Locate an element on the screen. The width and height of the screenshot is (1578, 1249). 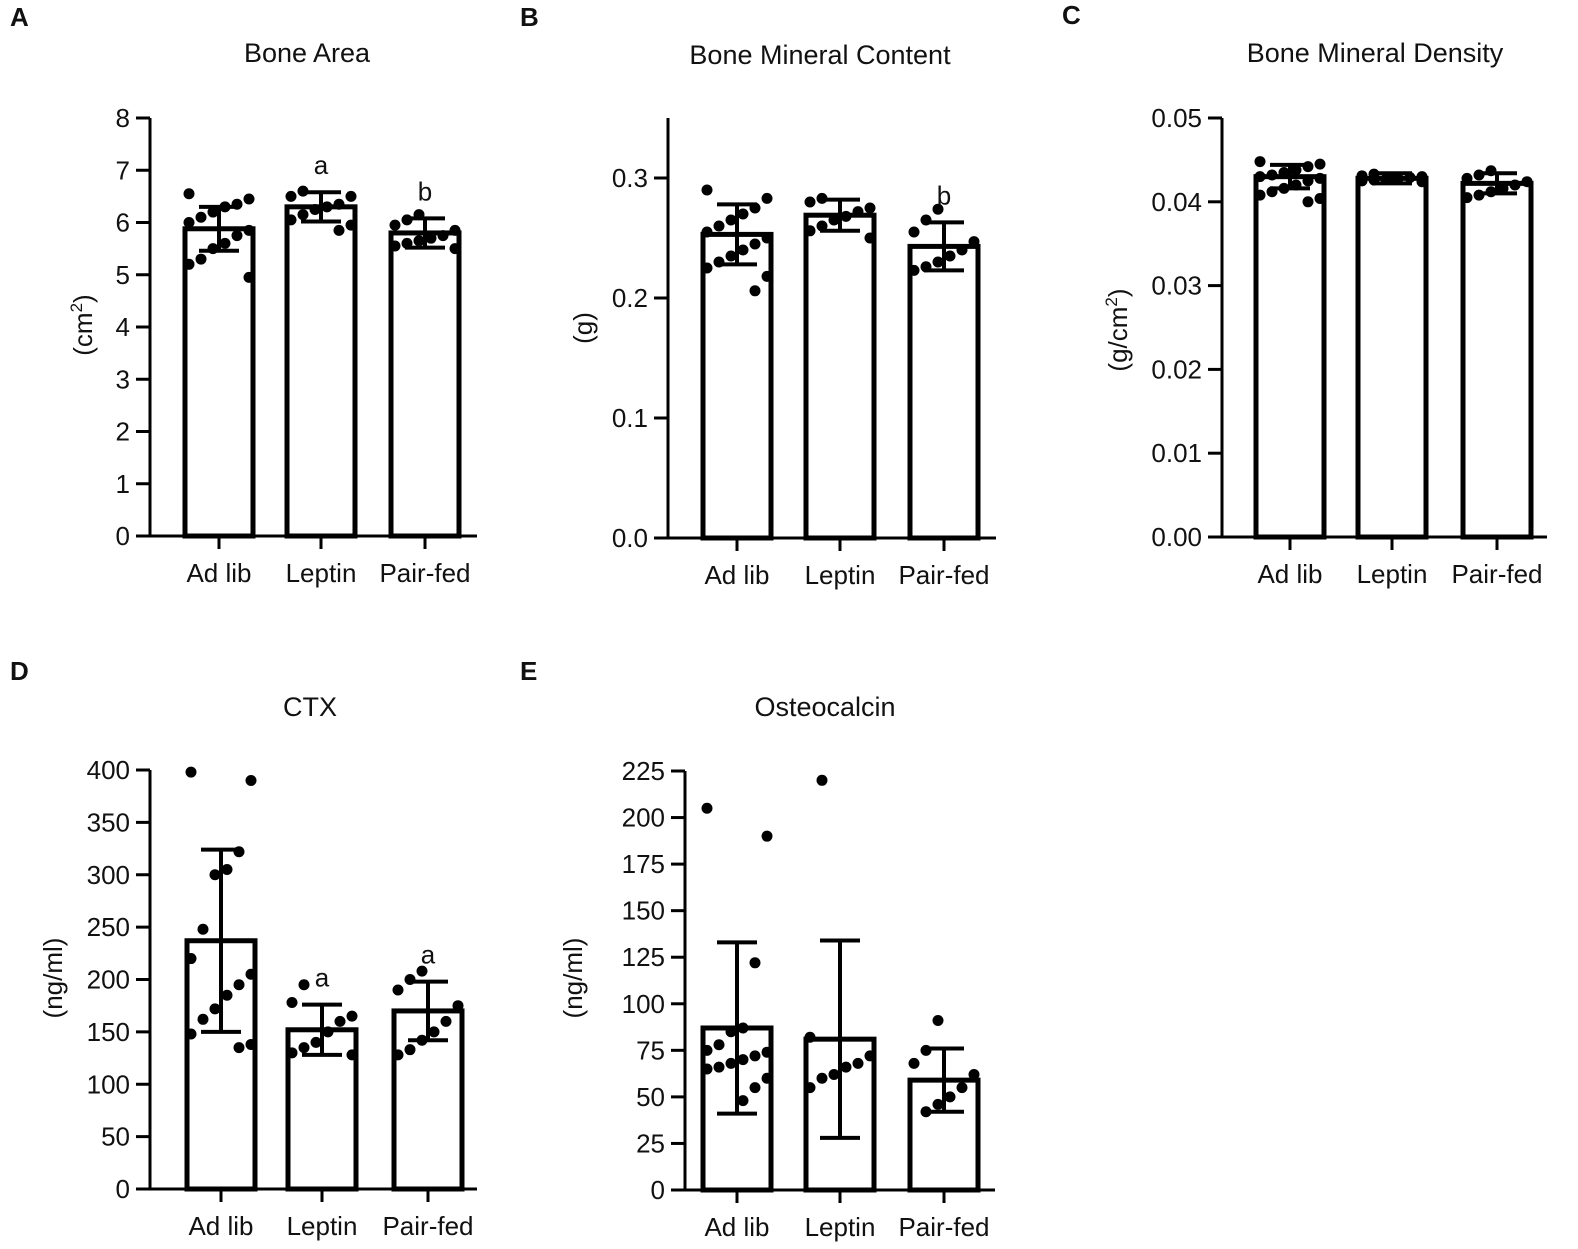
chart-e-y-tick-label: 200 is located at coordinates (643, 818).